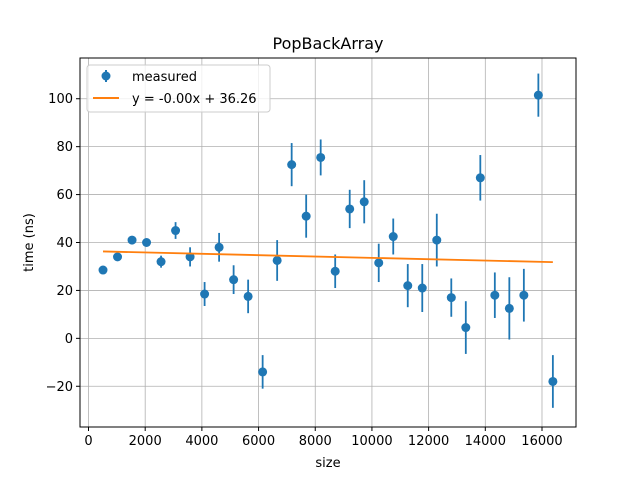 The width and height of the screenshot is (640, 480). I want to click on x-axis-label: size, so click(327, 463).